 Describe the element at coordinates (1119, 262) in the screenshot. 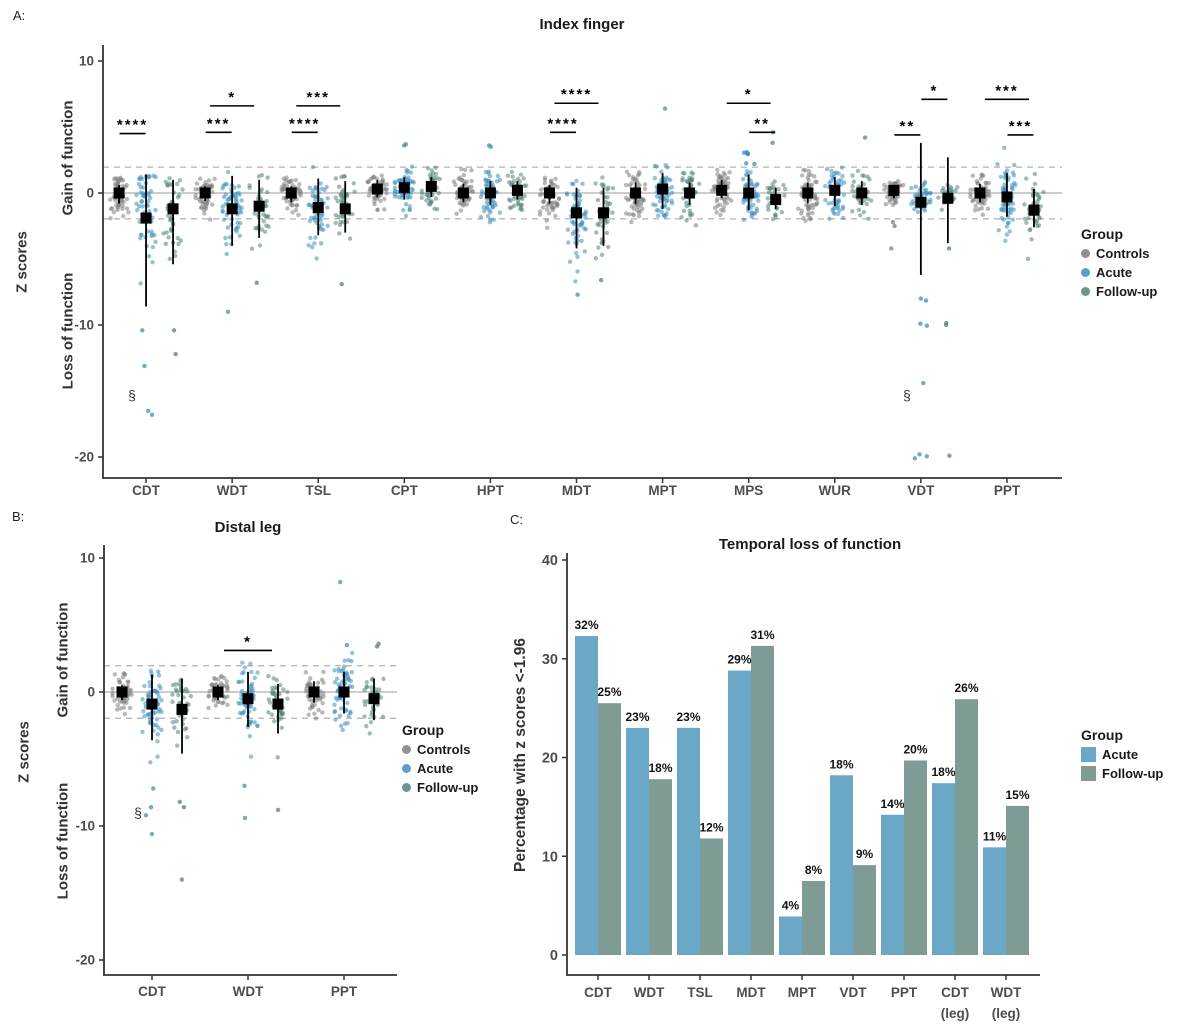

I see `panel-a-legend: Group Controls Acute Follow-up` at that location.